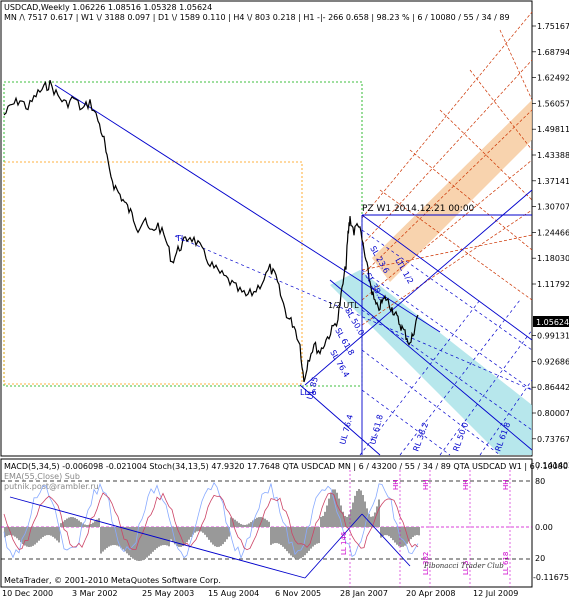 The width and height of the screenshot is (569, 604). I want to click on indicator-hh-0: HH, so click(396, 484).